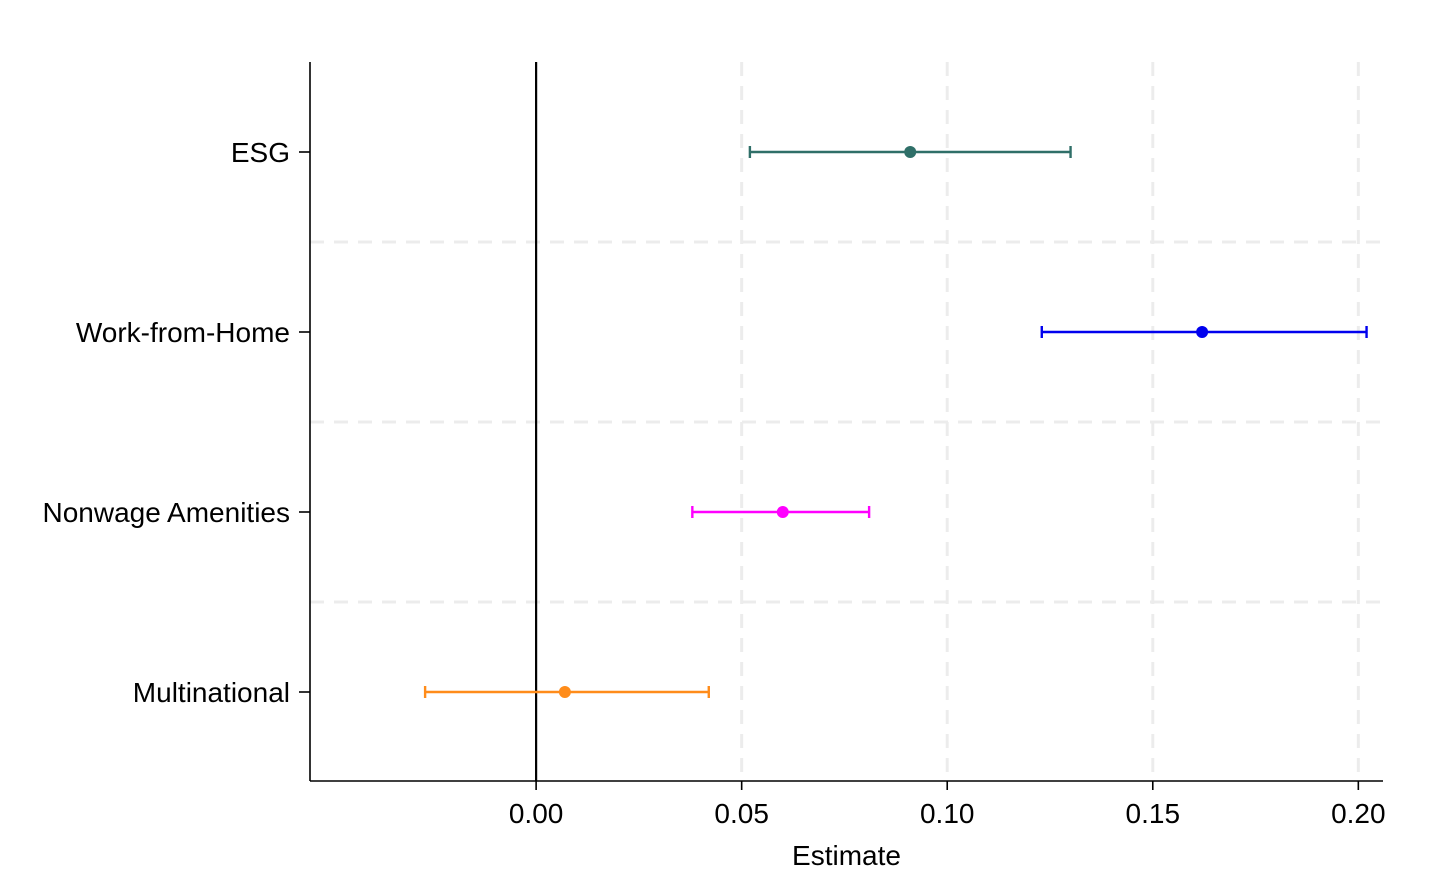  What do you see at coordinates (947, 813) in the screenshot?
I see `x-tick-label: 0.10` at bounding box center [947, 813].